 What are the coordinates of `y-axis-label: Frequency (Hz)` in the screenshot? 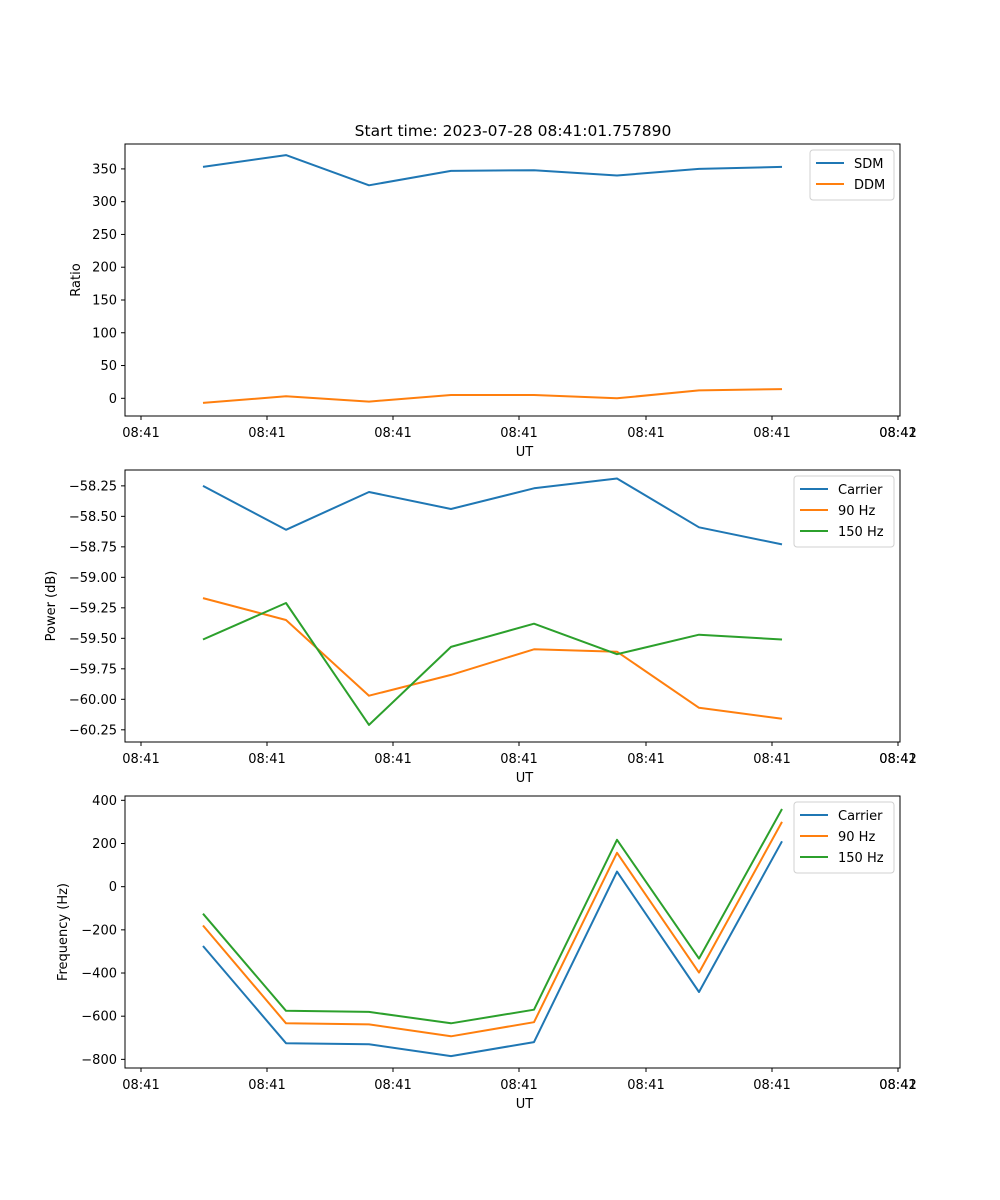 It's located at (63, 932).